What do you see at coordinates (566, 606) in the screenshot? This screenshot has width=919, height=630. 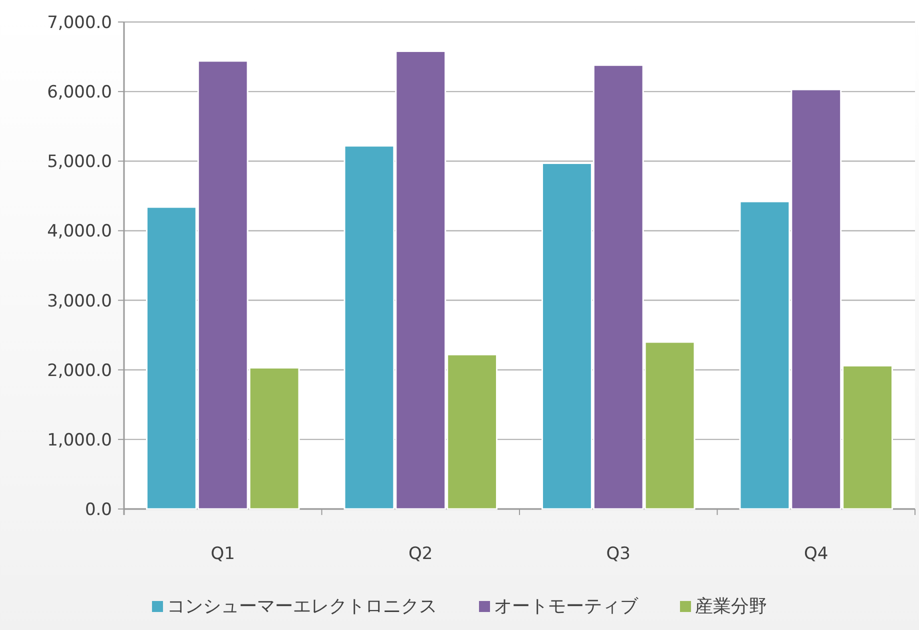 I see `legend-label: オートモーティブ` at bounding box center [566, 606].